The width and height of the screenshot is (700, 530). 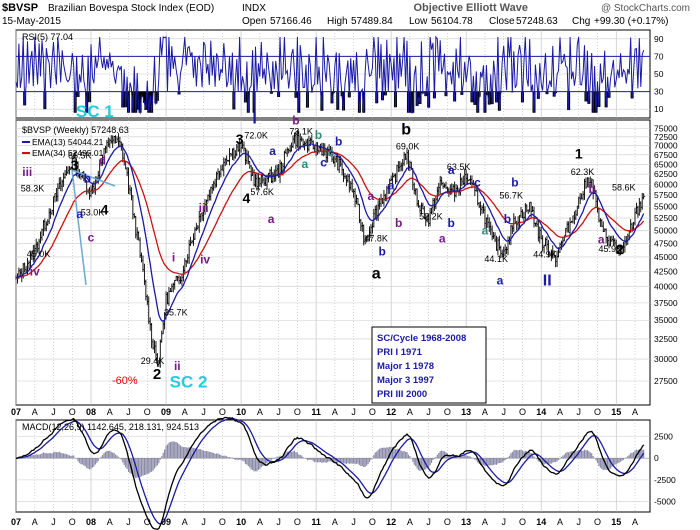 I want to click on rsi-tick-label: 30, so click(x=659, y=92).